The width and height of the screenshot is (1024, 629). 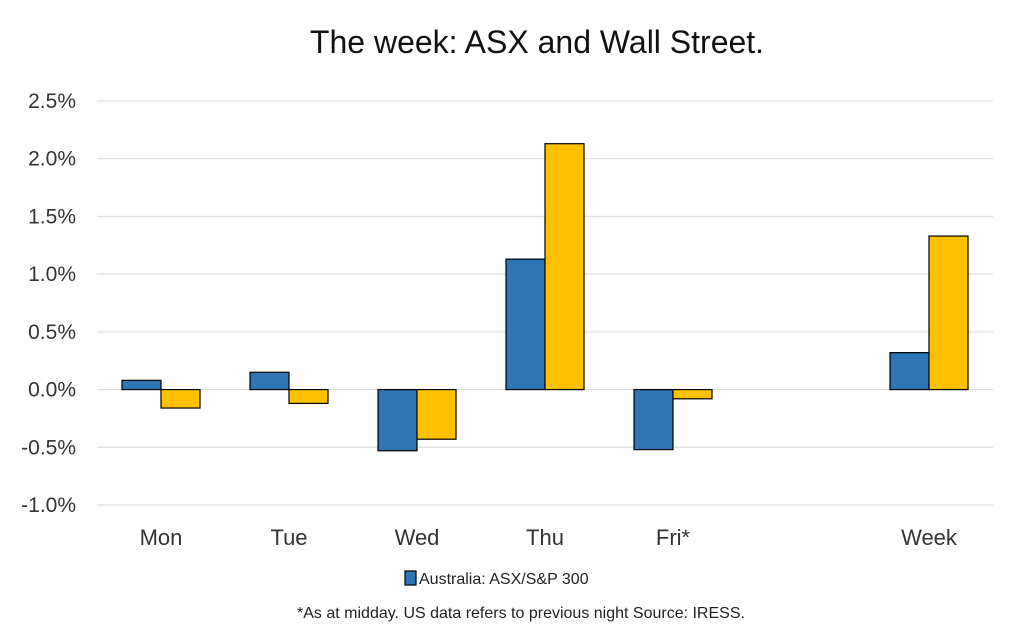 I want to click on bar-series2-thu, so click(x=564, y=267).